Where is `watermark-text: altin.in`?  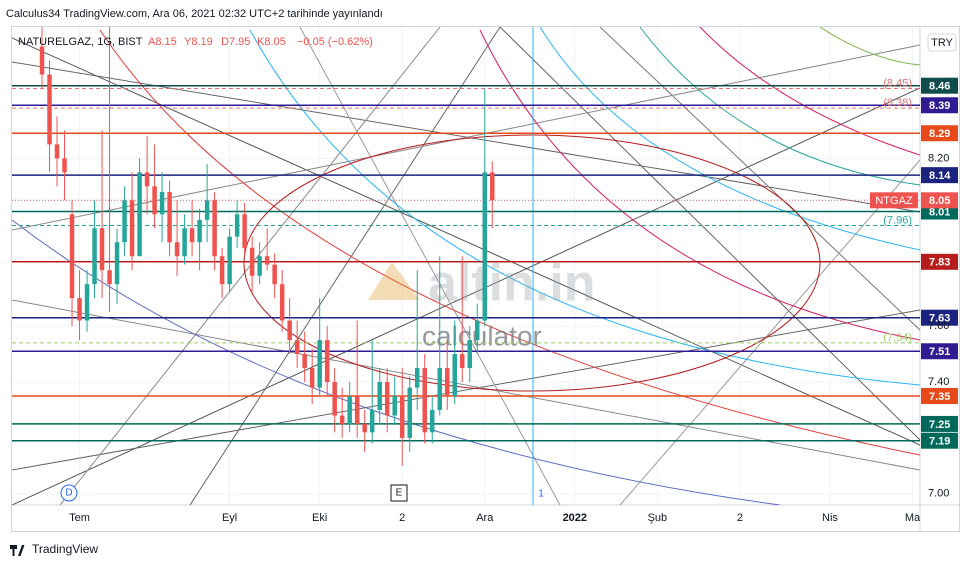
watermark-text: altin.in is located at coordinates (512, 284).